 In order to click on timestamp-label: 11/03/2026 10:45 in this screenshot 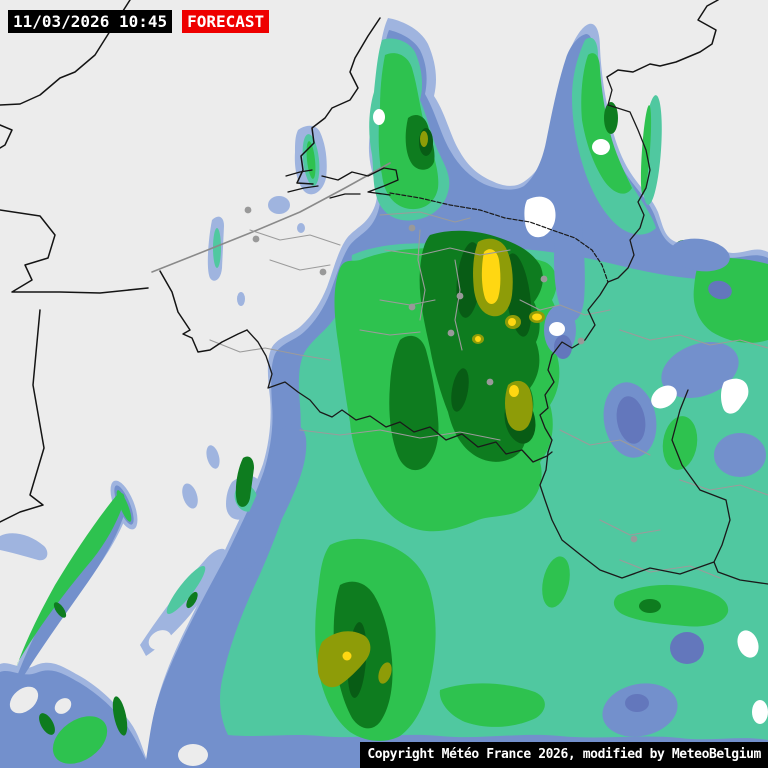, I will do `click(90, 21)`.